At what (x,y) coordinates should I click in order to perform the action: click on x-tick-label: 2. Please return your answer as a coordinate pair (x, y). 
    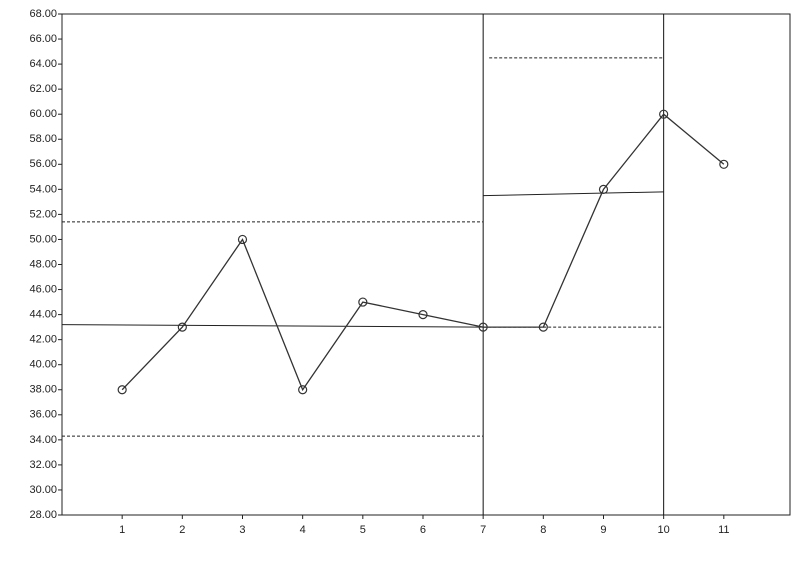
    Looking at the image, I should click on (182, 530).